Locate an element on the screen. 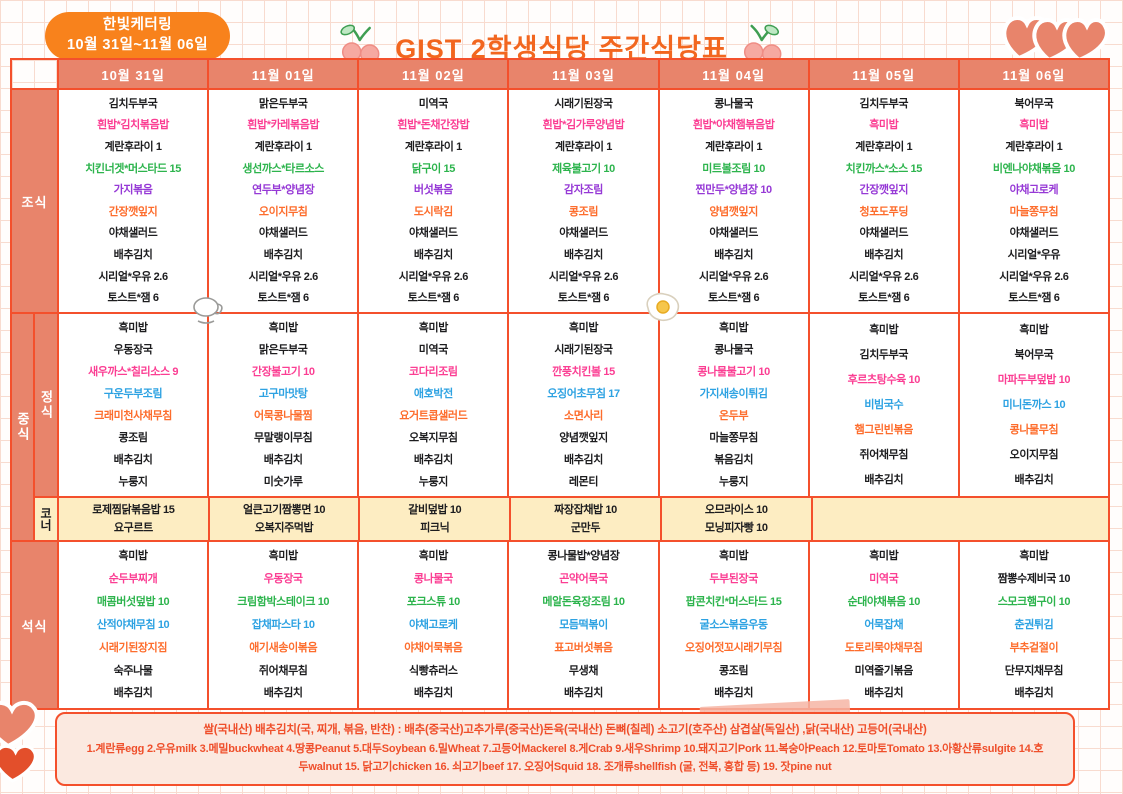 Image resolution: width=1123 pixels, height=794 pixels. menu-item: 애기새송이볶음 is located at coordinates (283, 647).